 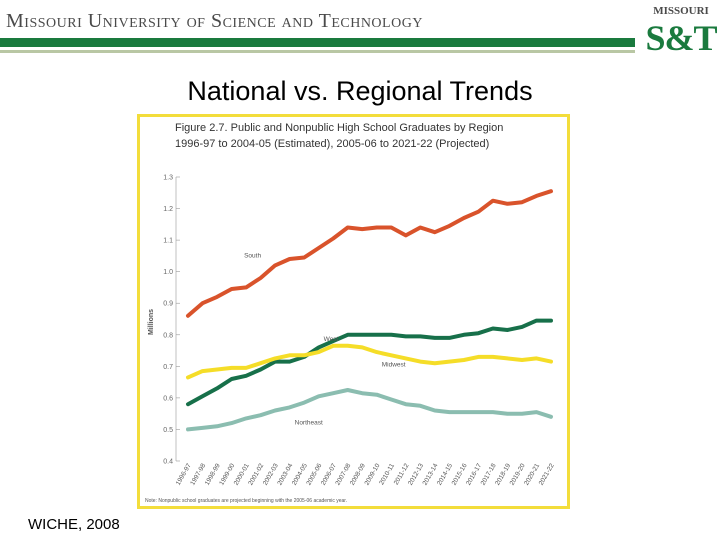 I want to click on series-line-northeast, so click(x=369, y=410).